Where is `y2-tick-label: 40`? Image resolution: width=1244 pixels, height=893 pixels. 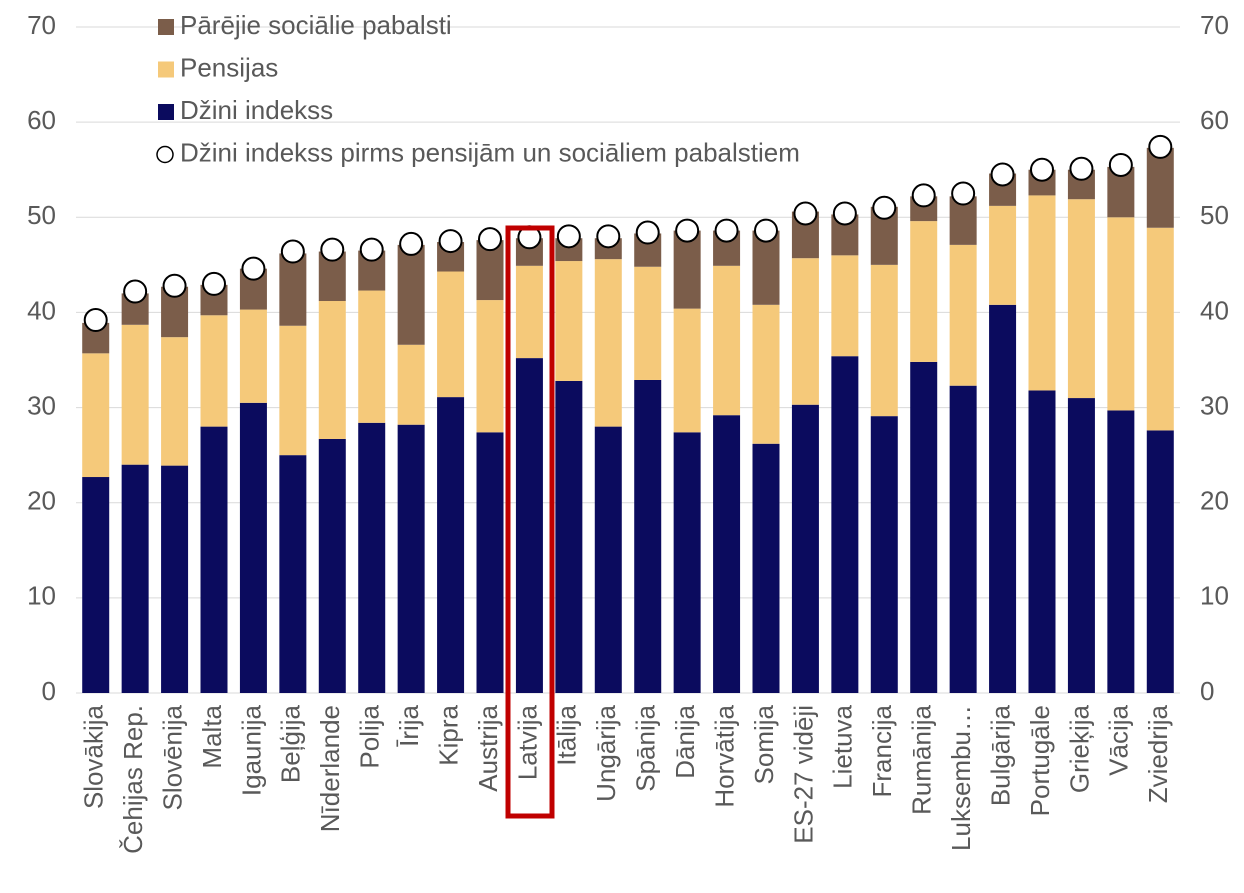
y2-tick-label: 40 is located at coordinates (1214, 310).